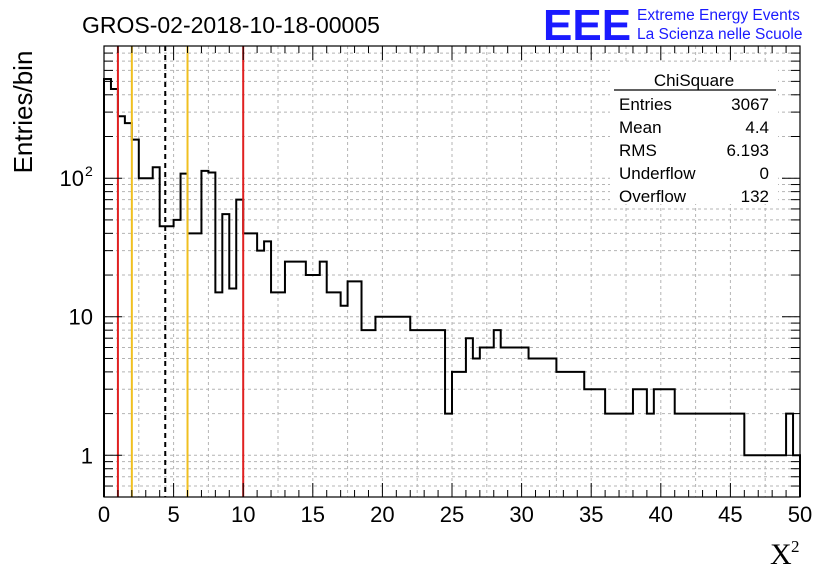 This screenshot has width=836, height=572. What do you see at coordinates (313, 514) in the screenshot?
I see `x-tick-label: 15` at bounding box center [313, 514].